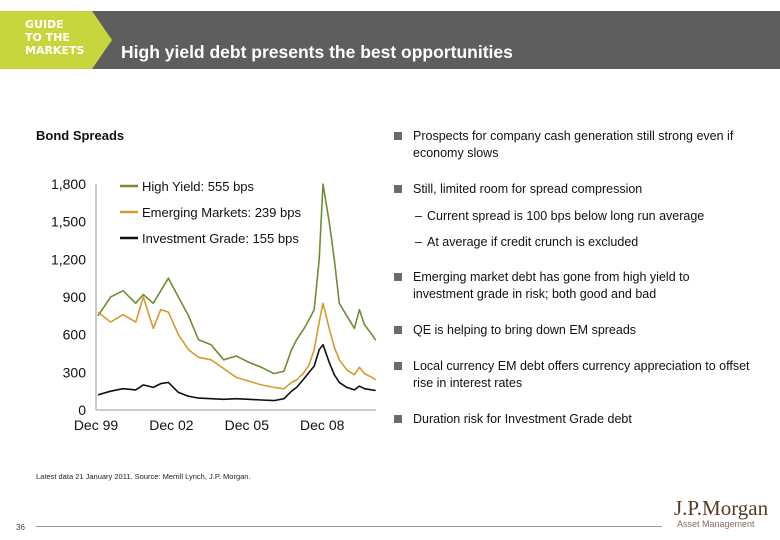 The image size is (780, 540). I want to click on x-tick-label: Dec 05, so click(247, 425).